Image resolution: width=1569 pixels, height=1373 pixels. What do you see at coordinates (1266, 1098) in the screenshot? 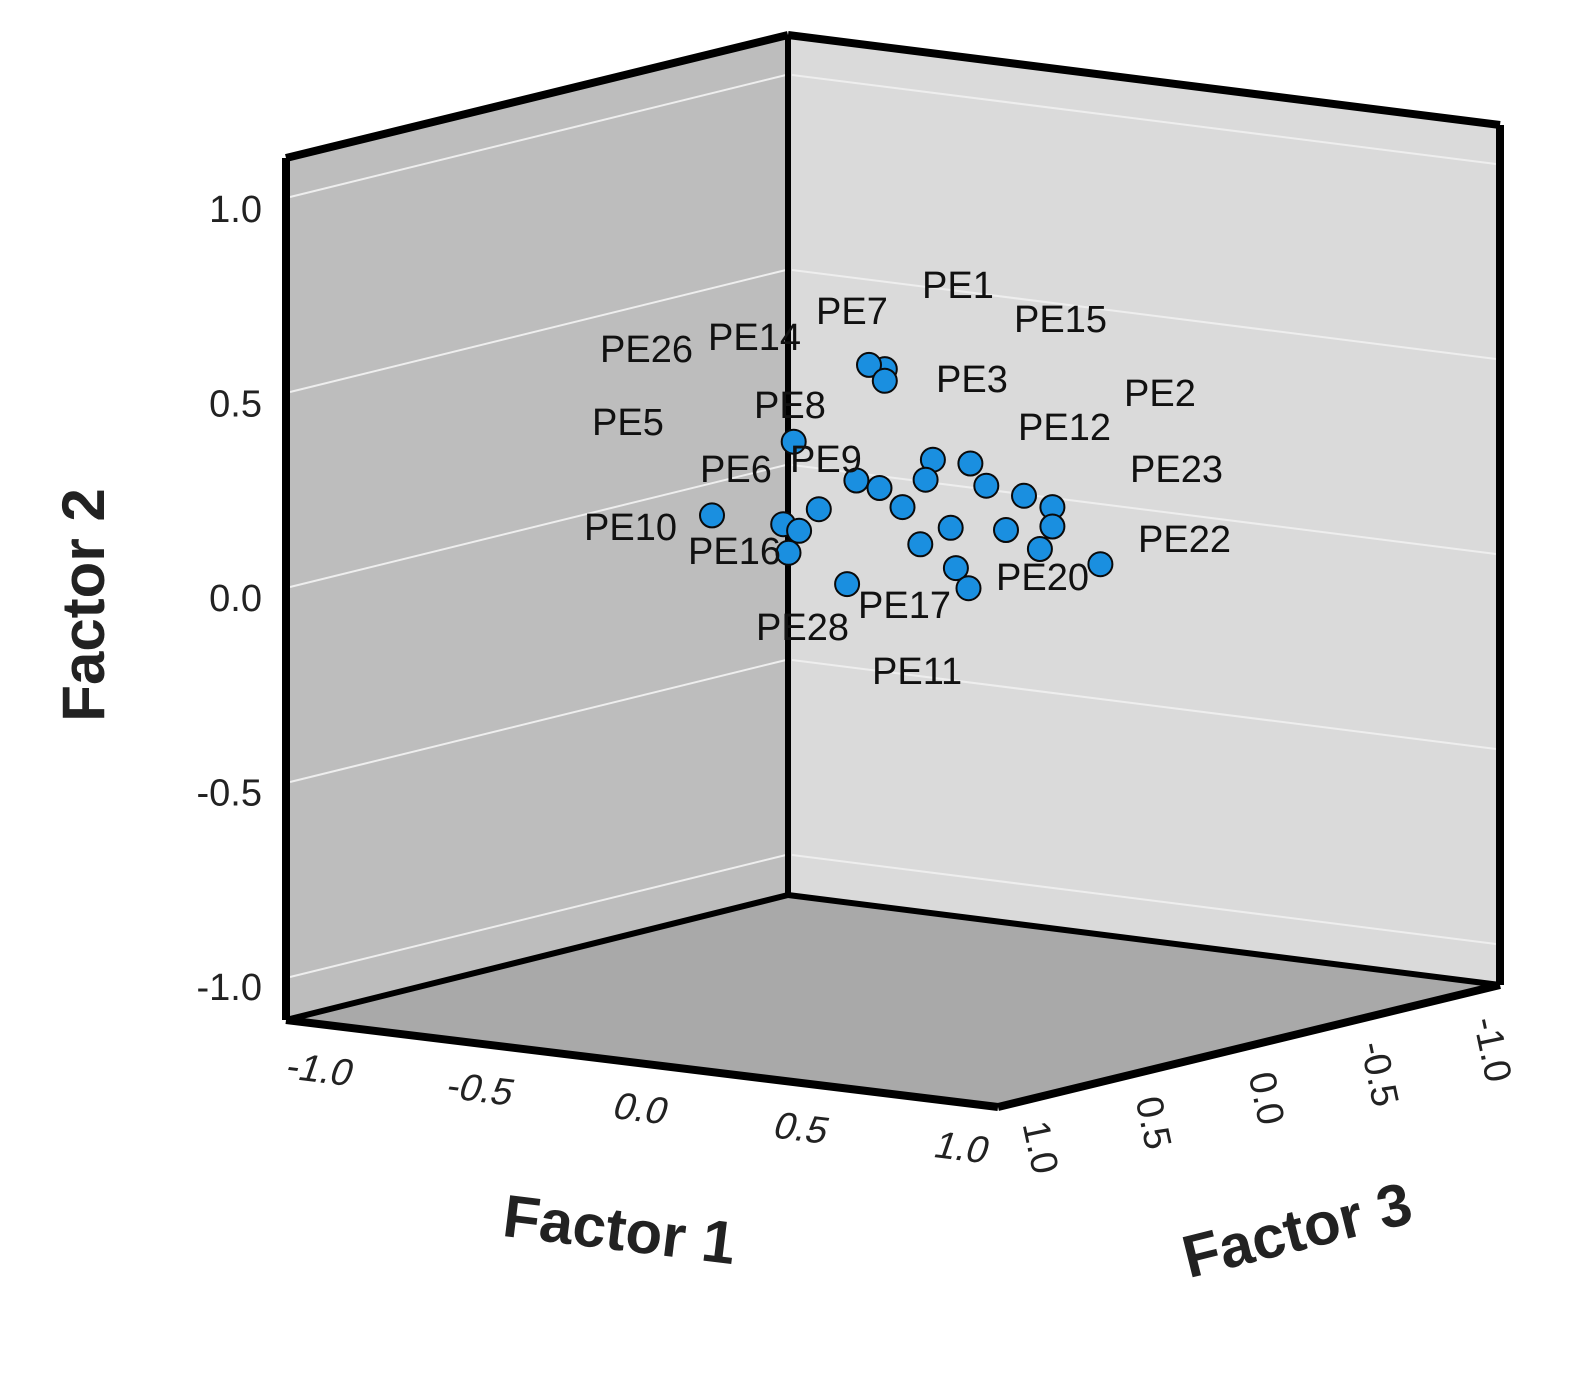
I see `z-tick-label: 0.0` at bounding box center [1266, 1098].